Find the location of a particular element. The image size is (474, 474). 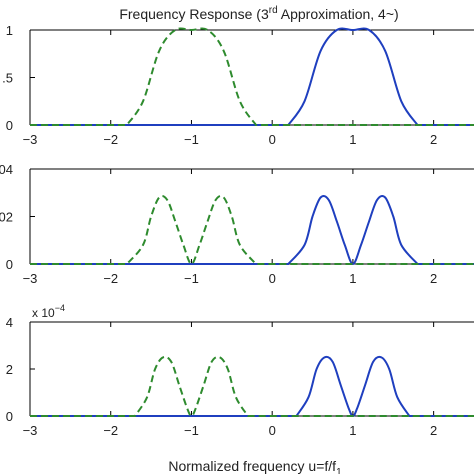

y-tick-label: .5 is located at coordinates (7, 78).